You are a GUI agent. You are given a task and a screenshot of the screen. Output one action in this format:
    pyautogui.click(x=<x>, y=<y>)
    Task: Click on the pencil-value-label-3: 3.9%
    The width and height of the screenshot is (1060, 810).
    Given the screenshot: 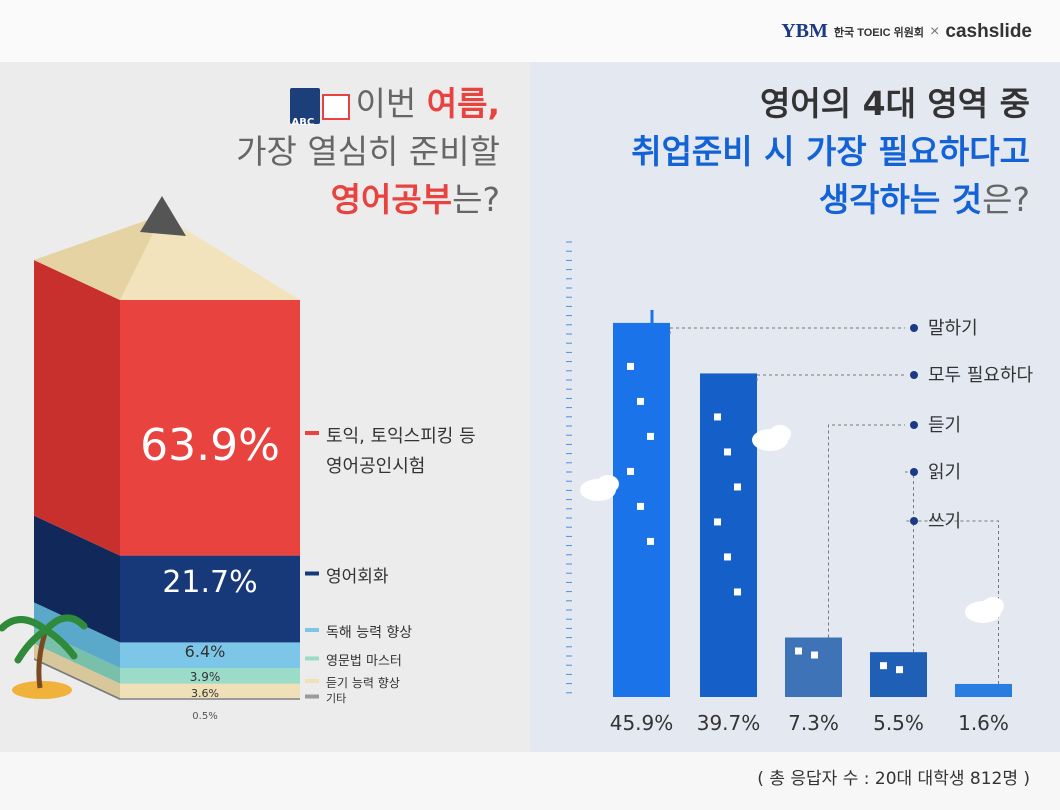 What is the action you would take?
    pyautogui.click(x=205, y=677)
    